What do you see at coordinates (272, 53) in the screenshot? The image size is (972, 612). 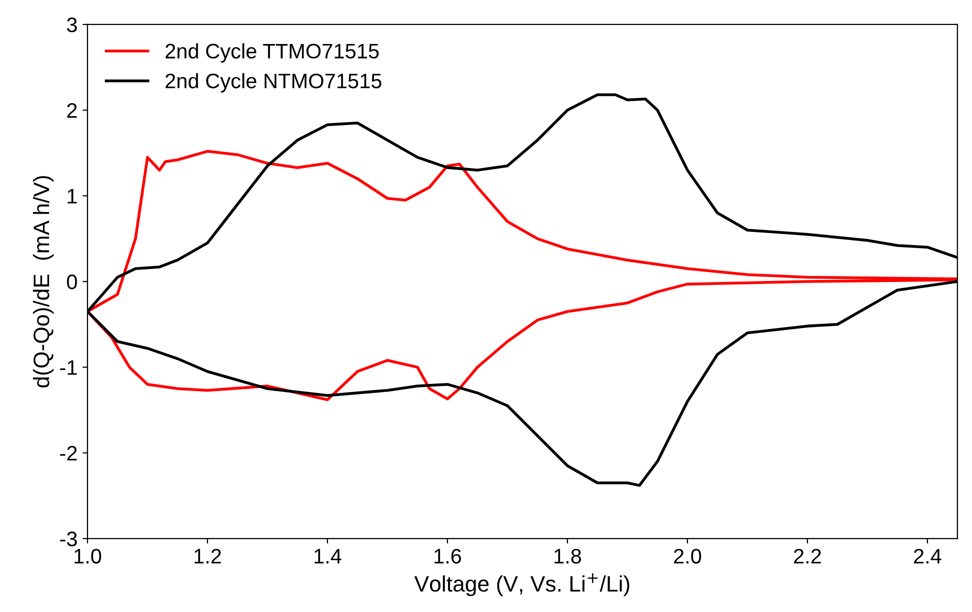 I see `legend-label: 2nd Cycle TTMO71515` at bounding box center [272, 53].